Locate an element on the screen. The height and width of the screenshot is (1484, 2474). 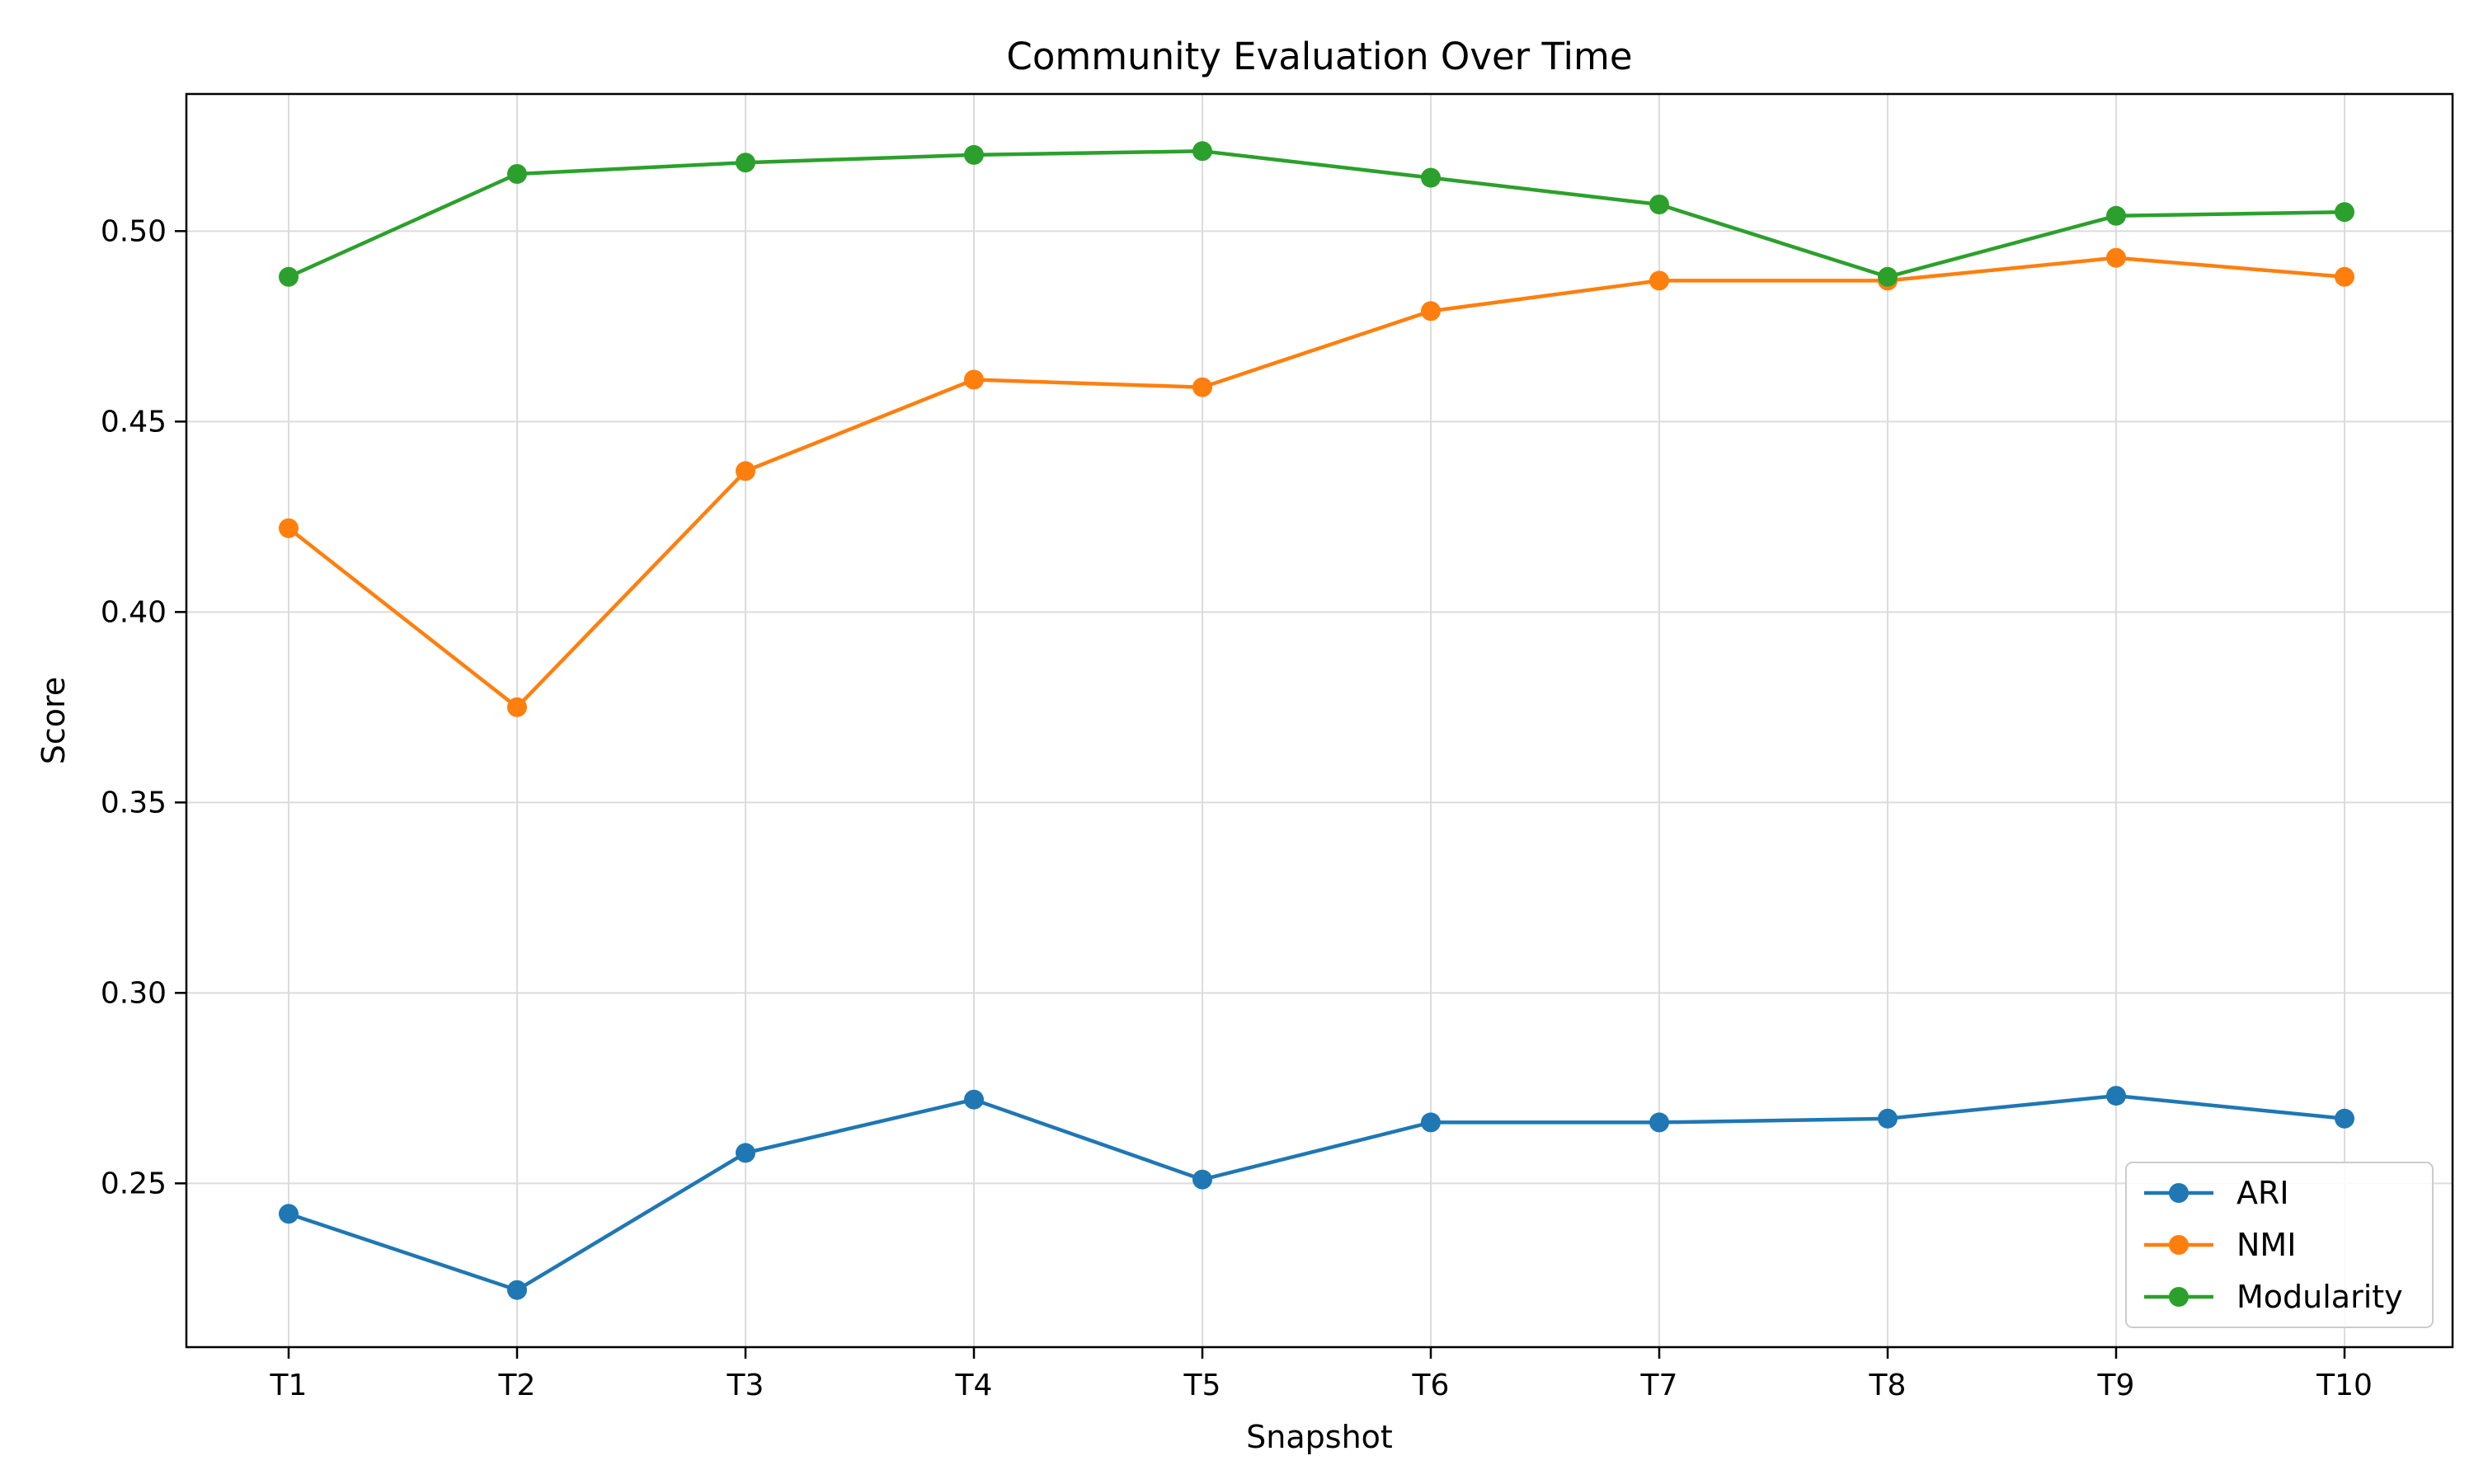
legend-box is located at coordinates (2279, 1245).